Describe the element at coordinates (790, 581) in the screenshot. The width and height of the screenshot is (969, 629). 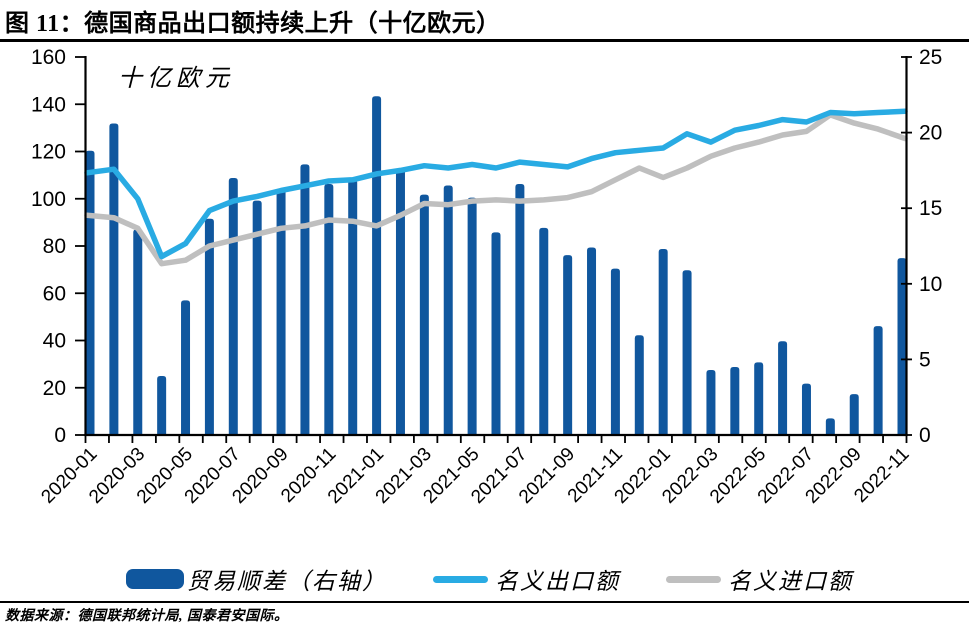
I see `legend-label-imports: 名义进口额` at that location.